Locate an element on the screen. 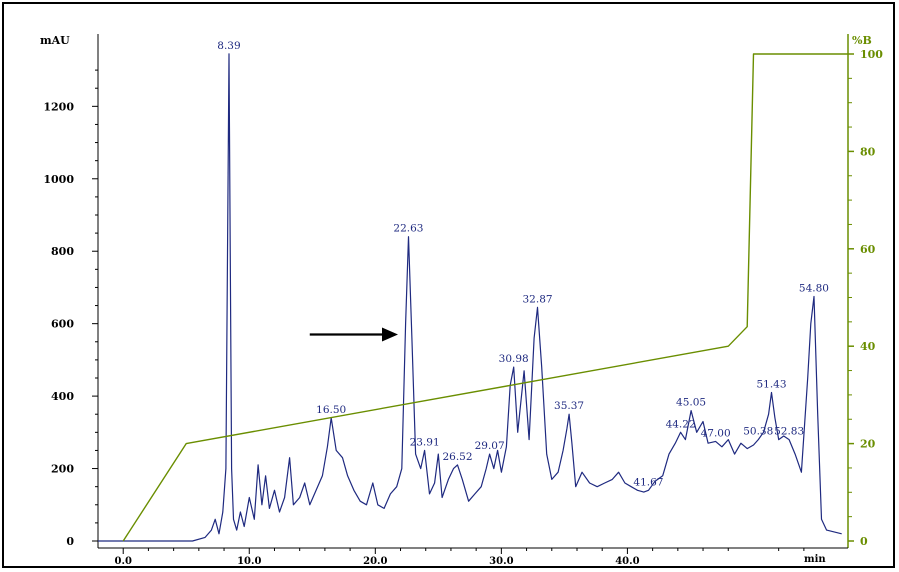 This screenshot has width=899, height=572. right-axis-label: %B is located at coordinates (862, 40).